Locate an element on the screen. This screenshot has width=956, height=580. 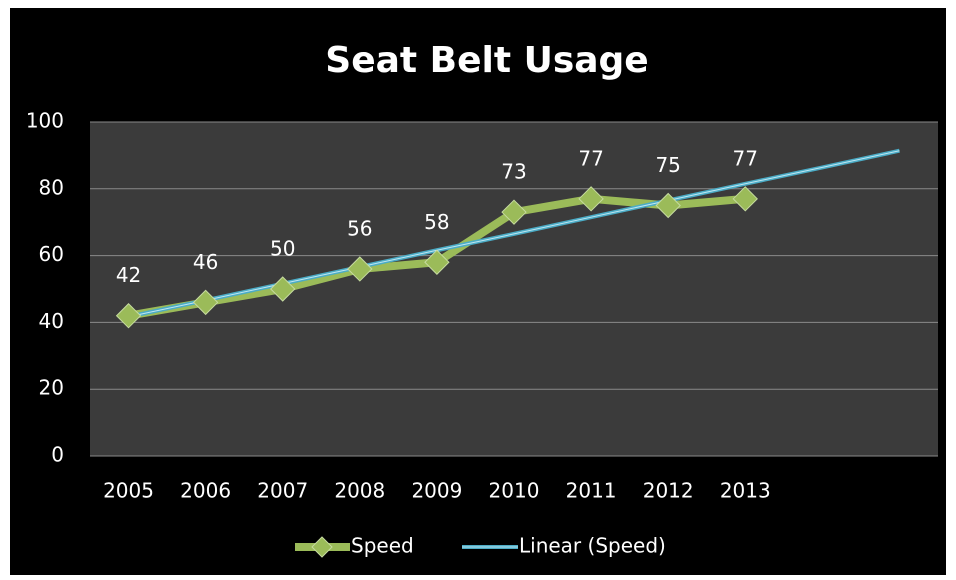
data-label: 50 is located at coordinates (282, 249).